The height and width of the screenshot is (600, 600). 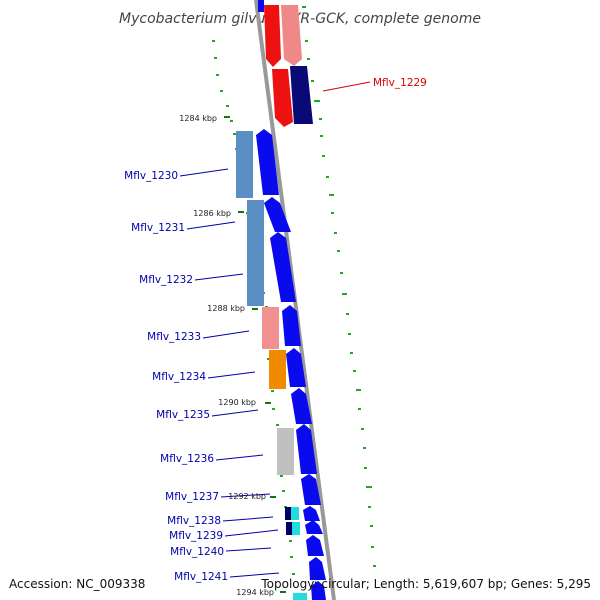 What do you see at coordinates (194, 521) in the screenshot?
I see `gene-label-mflv-1238: Mflv_1238` at bounding box center [194, 521].